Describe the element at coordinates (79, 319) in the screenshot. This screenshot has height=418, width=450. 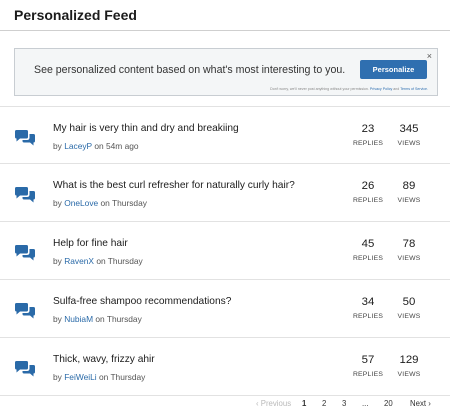
I see `author-link: NubiaM` at that location.